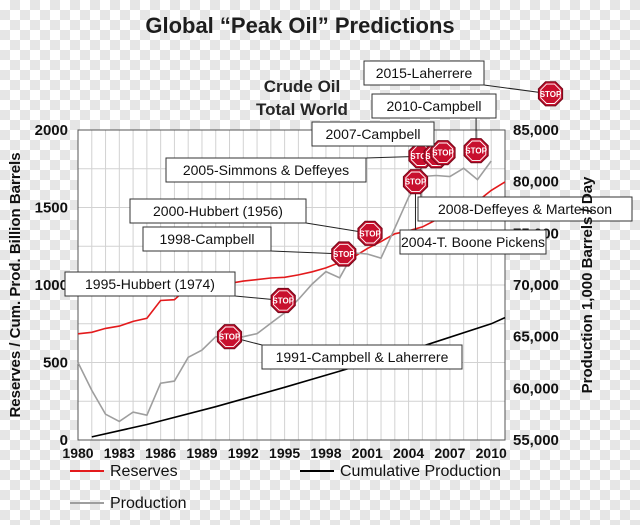  Describe the element at coordinates (491, 453) in the screenshot. I see `x-tick-label: 2010` at that location.